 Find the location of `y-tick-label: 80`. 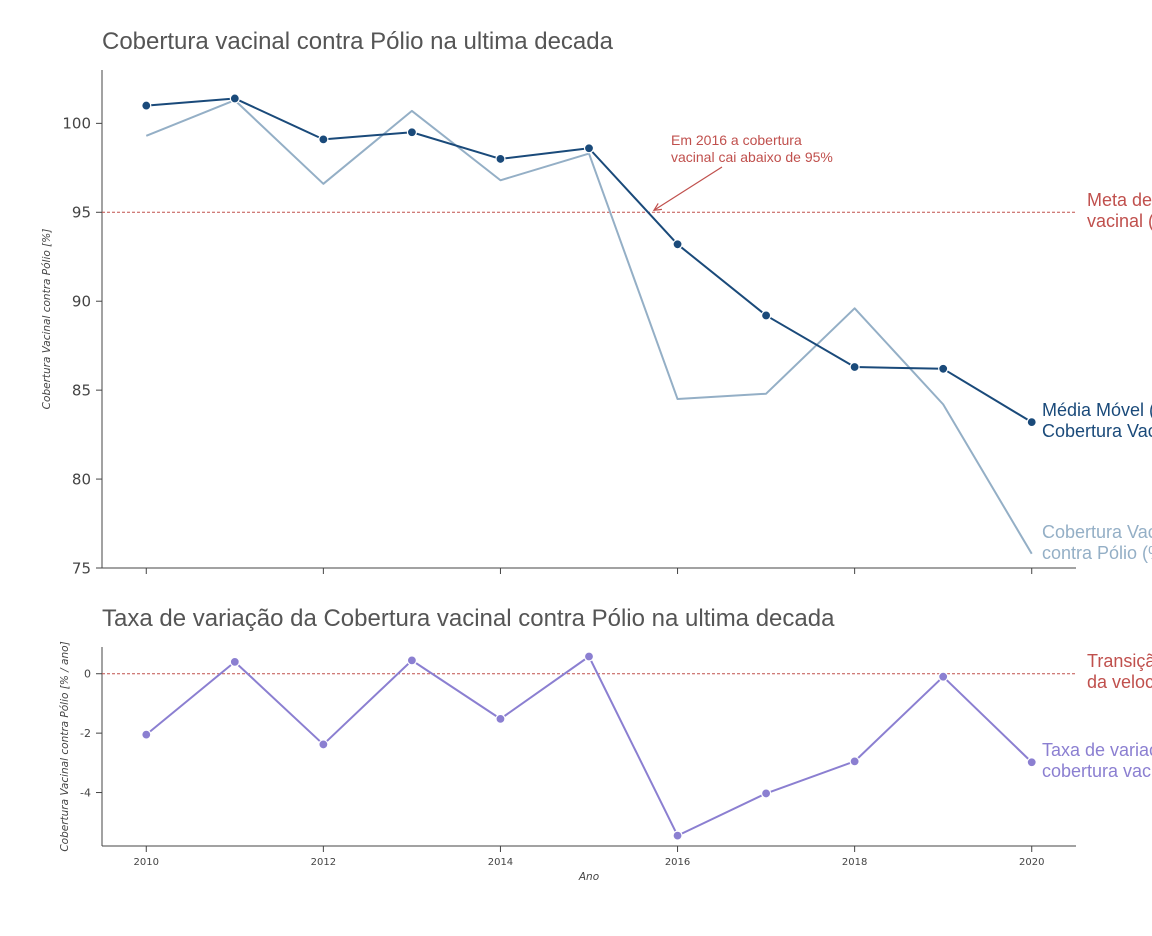

y-tick-label: 80 is located at coordinates (81, 479).